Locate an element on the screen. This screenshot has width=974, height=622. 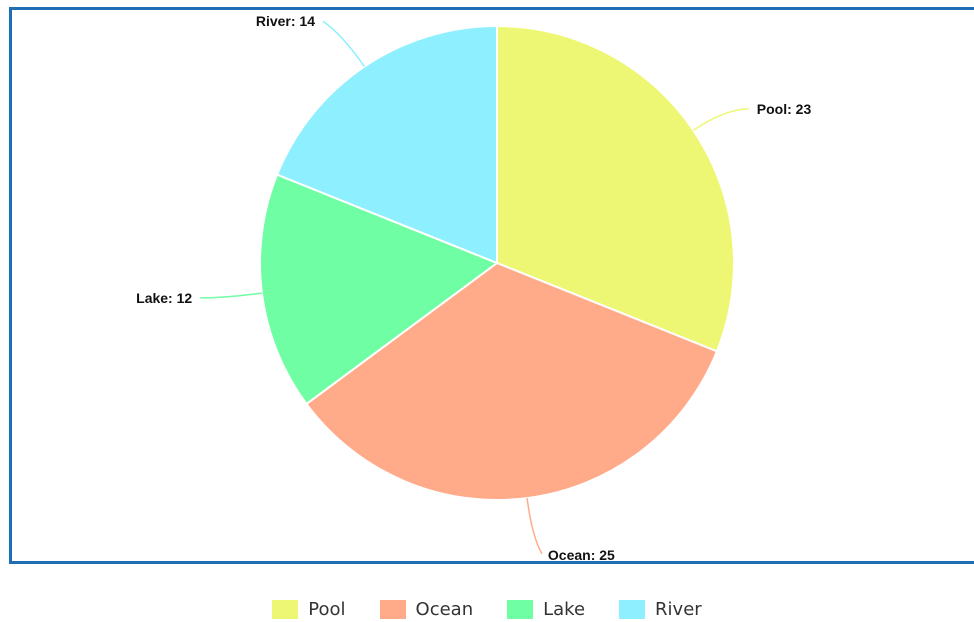
slice-river is located at coordinates (386, 144).